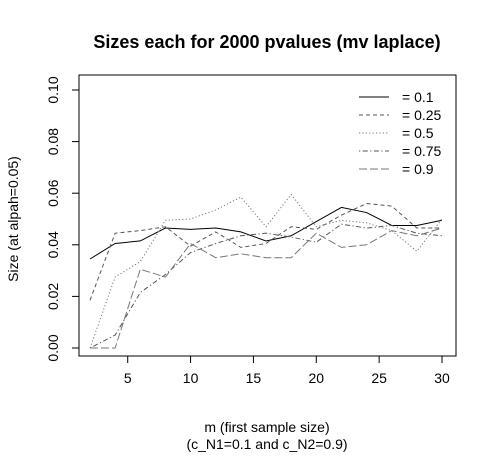 Image resolution: width=495 pixels, height=456 pixels. What do you see at coordinates (53, 141) in the screenshot?
I see `y-tick-label: 0.08` at bounding box center [53, 141].